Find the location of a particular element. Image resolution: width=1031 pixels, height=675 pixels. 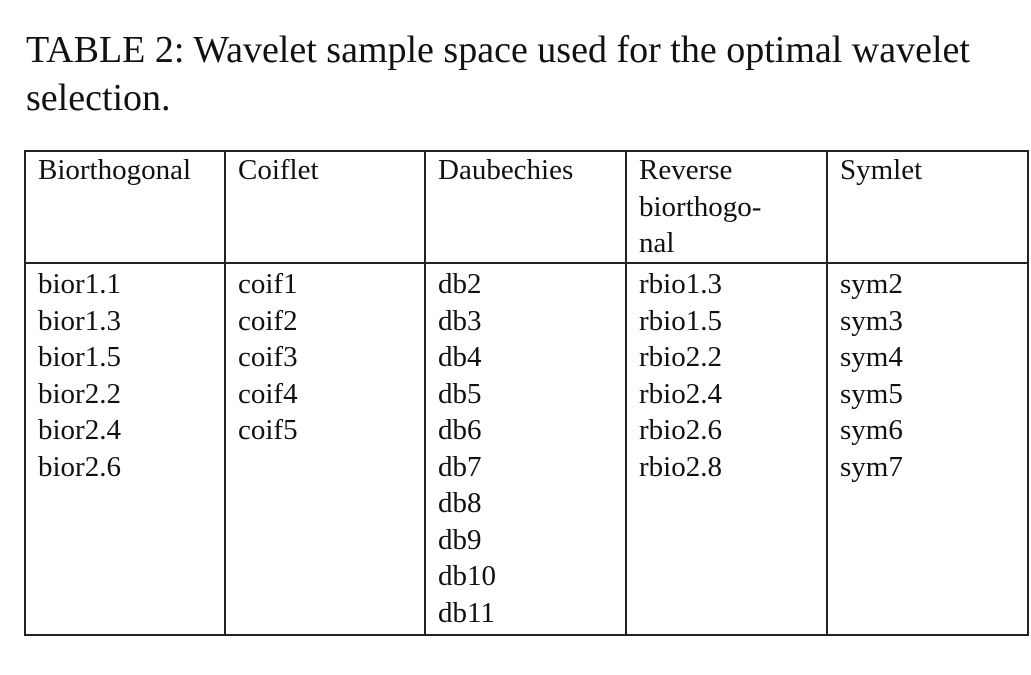

column-header-text: biorthogo- is located at coordinates (700, 206).